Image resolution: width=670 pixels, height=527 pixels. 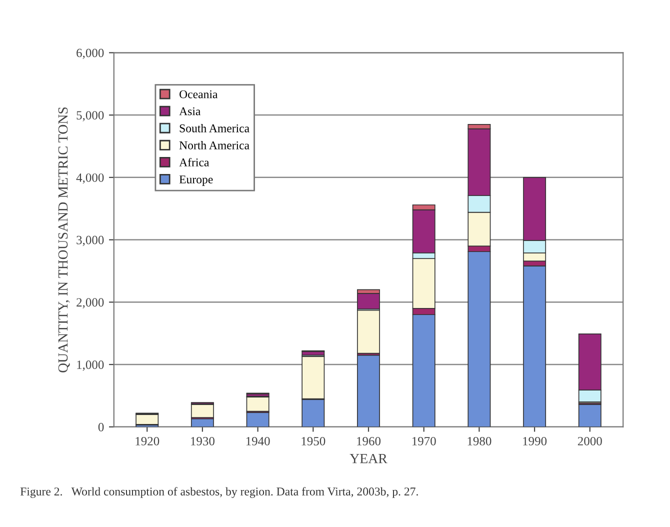 I want to click on y-tick-label: 0, so click(x=101, y=427).